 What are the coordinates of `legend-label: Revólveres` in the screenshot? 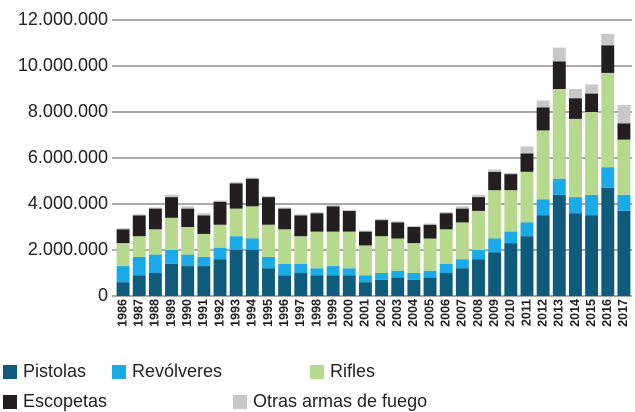 It's located at (177, 371).